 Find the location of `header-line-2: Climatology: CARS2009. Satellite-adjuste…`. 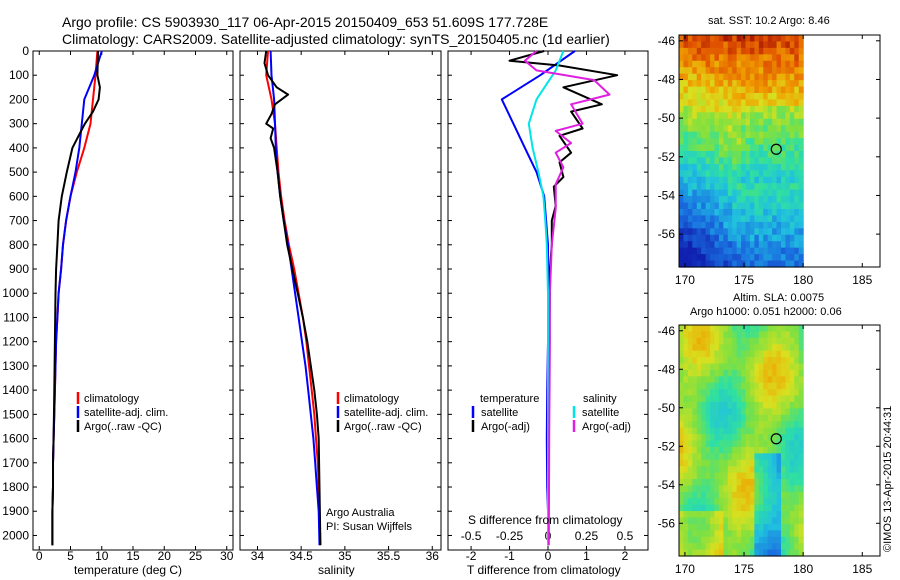

header-line-2: Climatology: CARS2009. Satellite-adjuste… is located at coordinates (336, 39).